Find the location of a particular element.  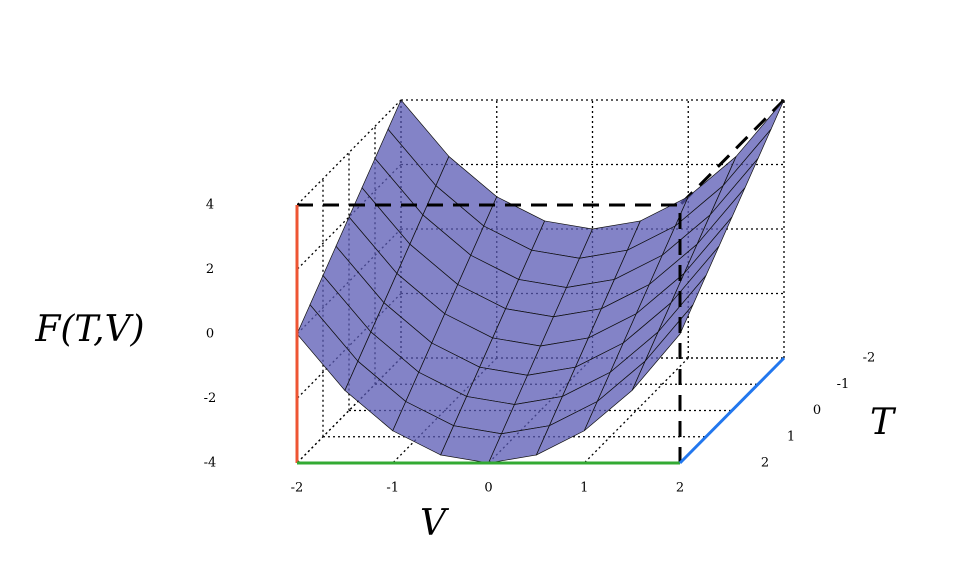

y-tick-label: -1 is located at coordinates (843, 384).